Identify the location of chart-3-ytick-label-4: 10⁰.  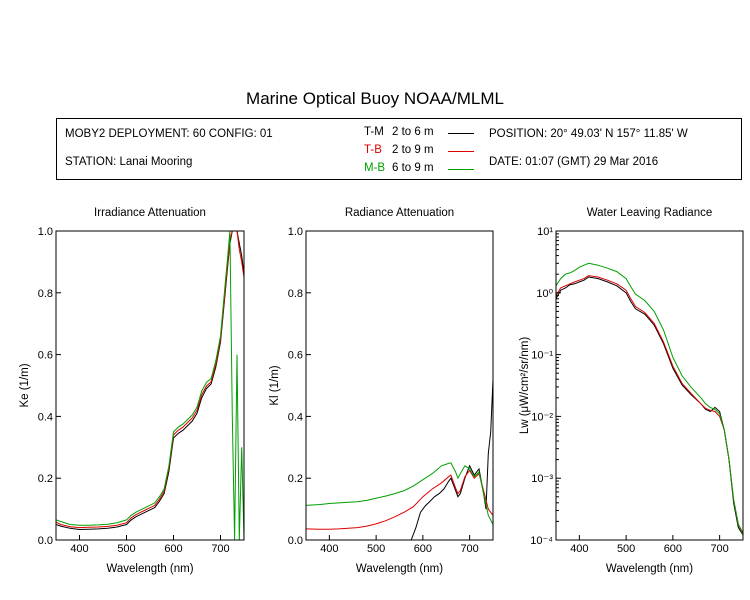
(544, 294).